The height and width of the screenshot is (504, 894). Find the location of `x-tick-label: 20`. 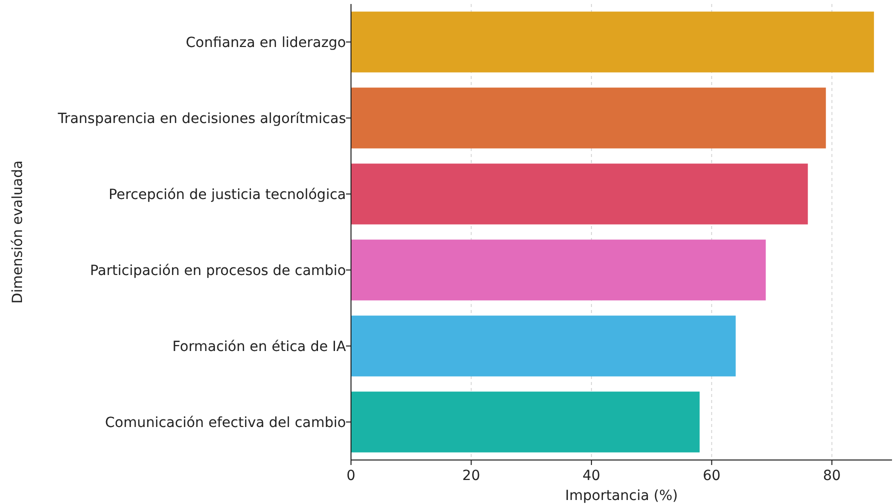

x-tick-label: 20 is located at coordinates (471, 476).